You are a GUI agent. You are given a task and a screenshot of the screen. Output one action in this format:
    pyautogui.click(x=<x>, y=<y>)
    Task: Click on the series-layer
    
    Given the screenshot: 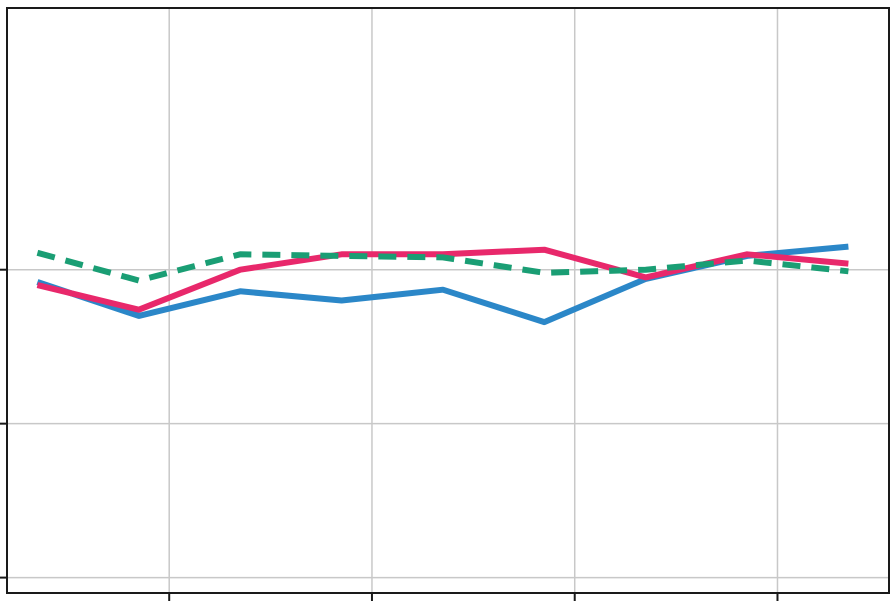 What is the action you would take?
    pyautogui.click(x=442, y=284)
    